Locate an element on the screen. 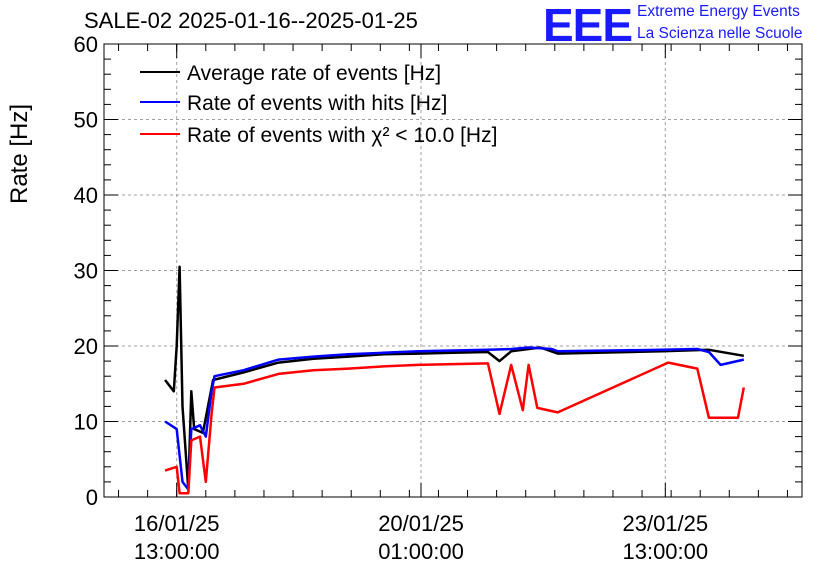 The image size is (836, 572). eee-logo: EEE is located at coordinates (588, 25).